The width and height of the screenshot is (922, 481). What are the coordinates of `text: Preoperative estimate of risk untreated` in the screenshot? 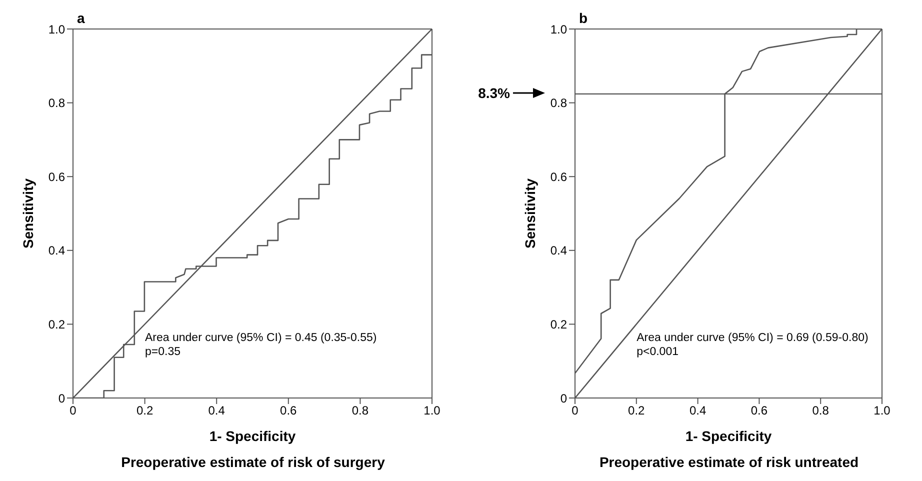 It's located at (729, 462).